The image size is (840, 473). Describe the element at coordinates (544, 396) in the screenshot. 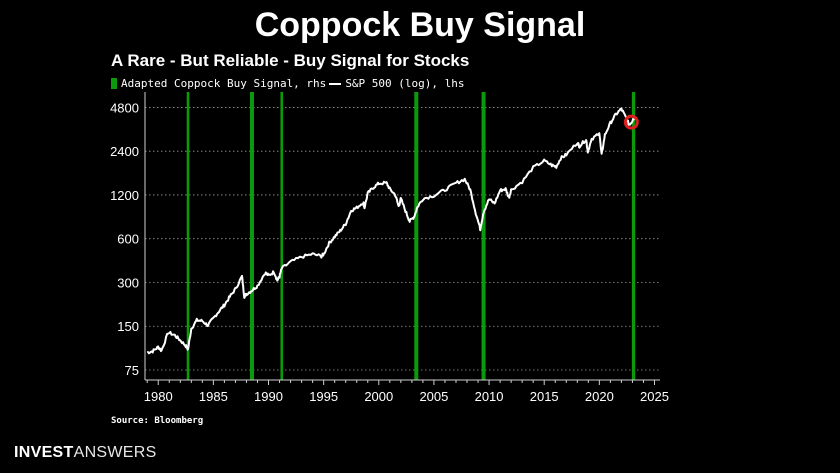

I see `x-tick-label: 2015` at that location.